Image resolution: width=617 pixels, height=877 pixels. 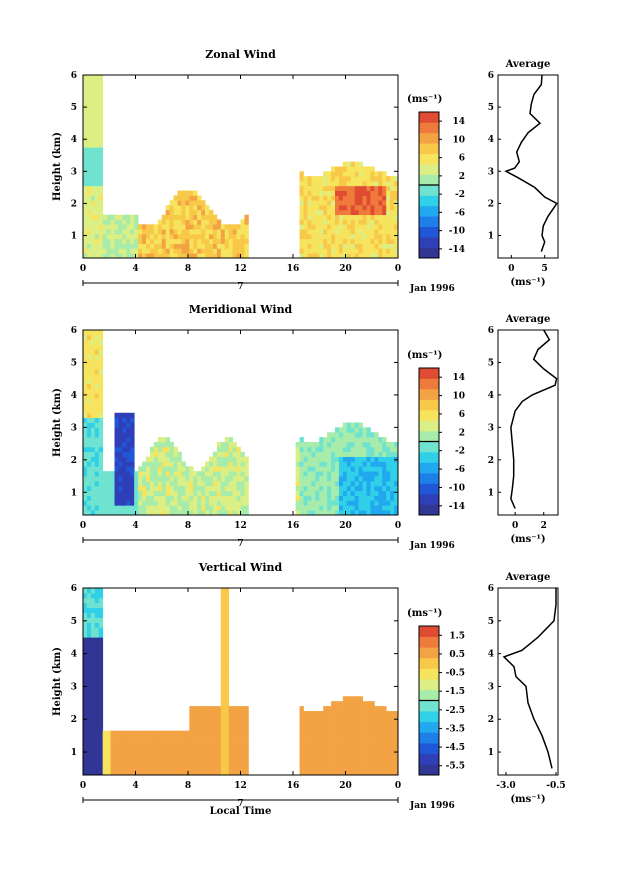 What do you see at coordinates (432, 289) in the screenshot?
I see `date-label: Jan 1996` at bounding box center [432, 289].